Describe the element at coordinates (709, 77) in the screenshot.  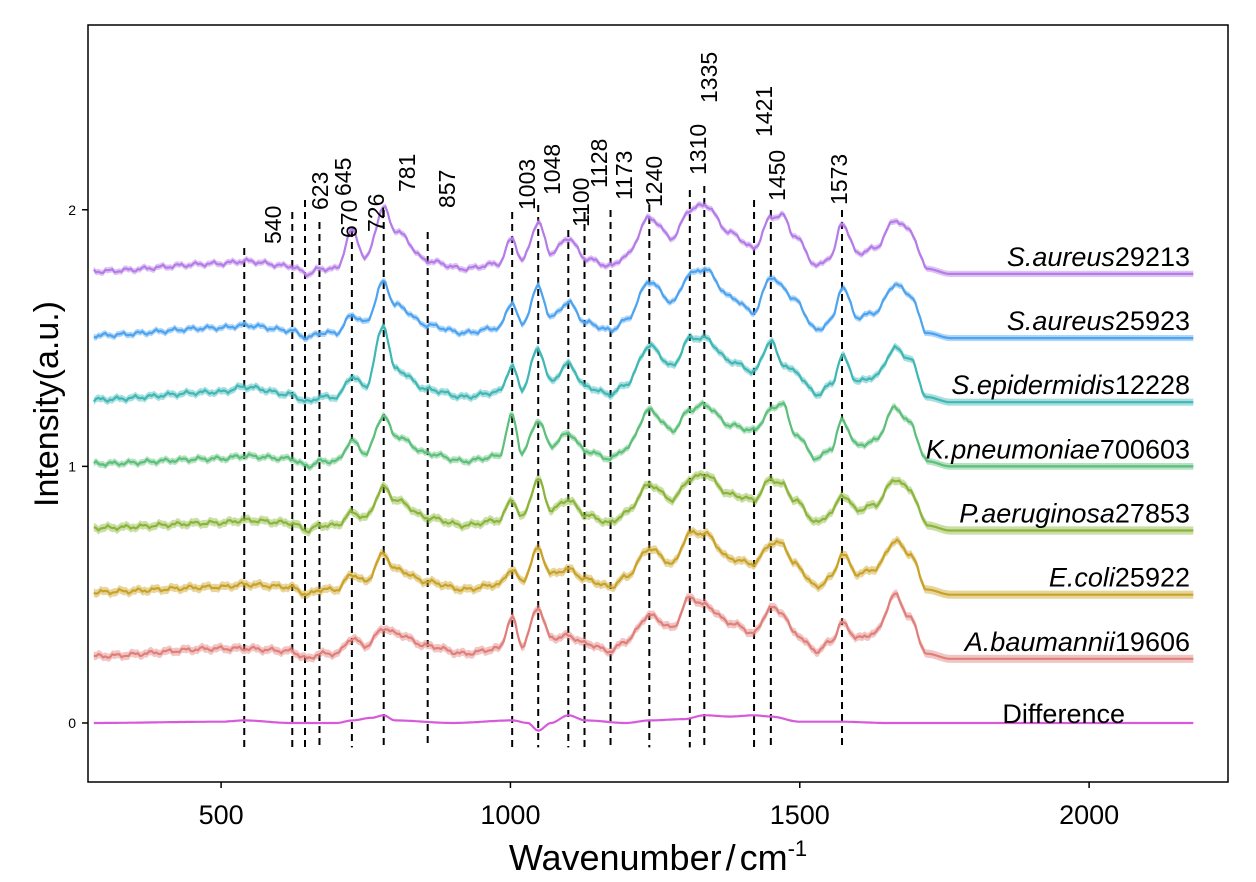
I see `peak-label-1335: 1335` at that location.